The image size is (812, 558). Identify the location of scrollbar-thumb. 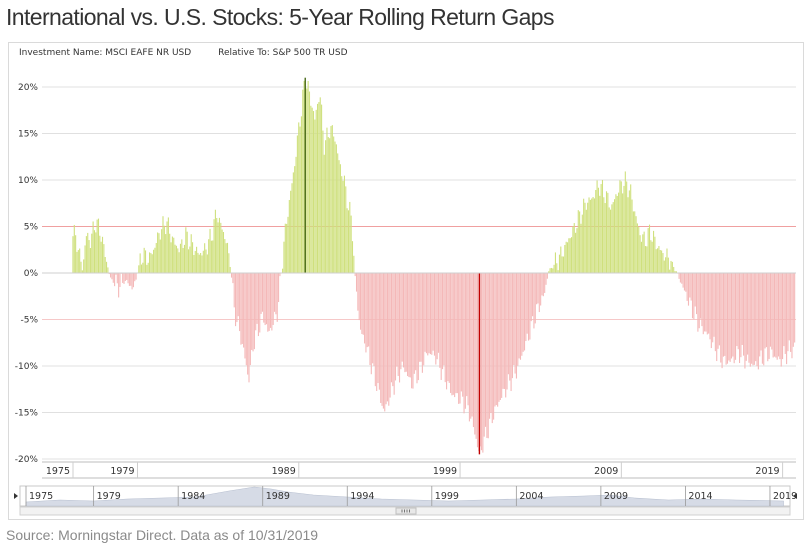
(406, 511).